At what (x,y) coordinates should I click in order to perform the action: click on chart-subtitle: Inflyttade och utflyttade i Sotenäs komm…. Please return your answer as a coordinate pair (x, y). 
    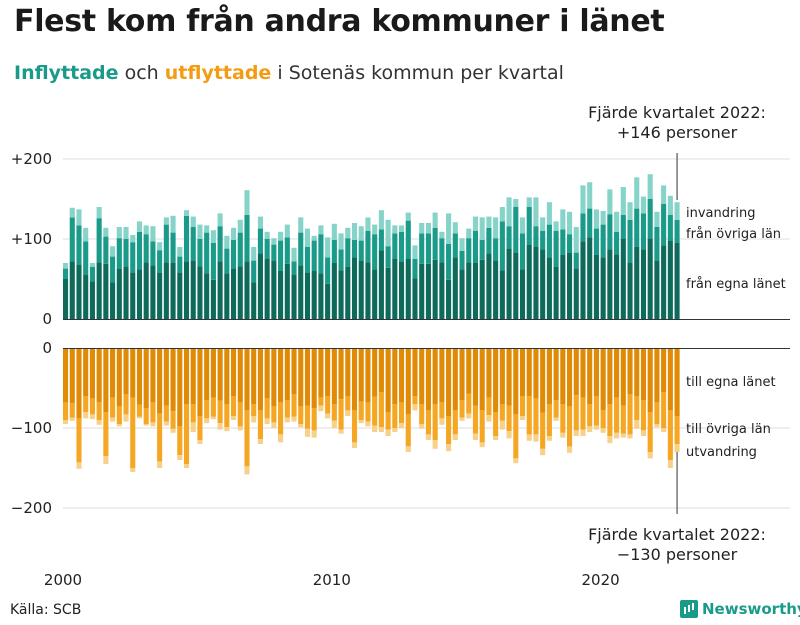
    Looking at the image, I should click on (289, 73).